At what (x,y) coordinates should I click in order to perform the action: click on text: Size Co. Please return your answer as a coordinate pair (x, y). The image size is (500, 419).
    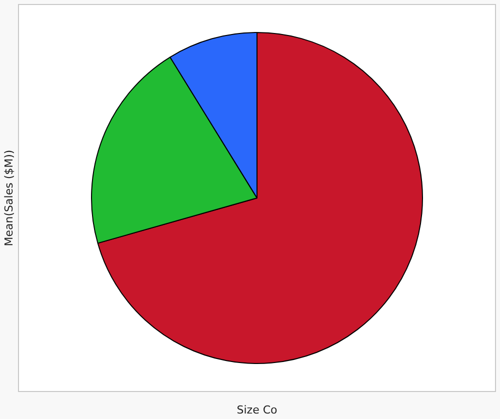
    Looking at the image, I should click on (257, 410).